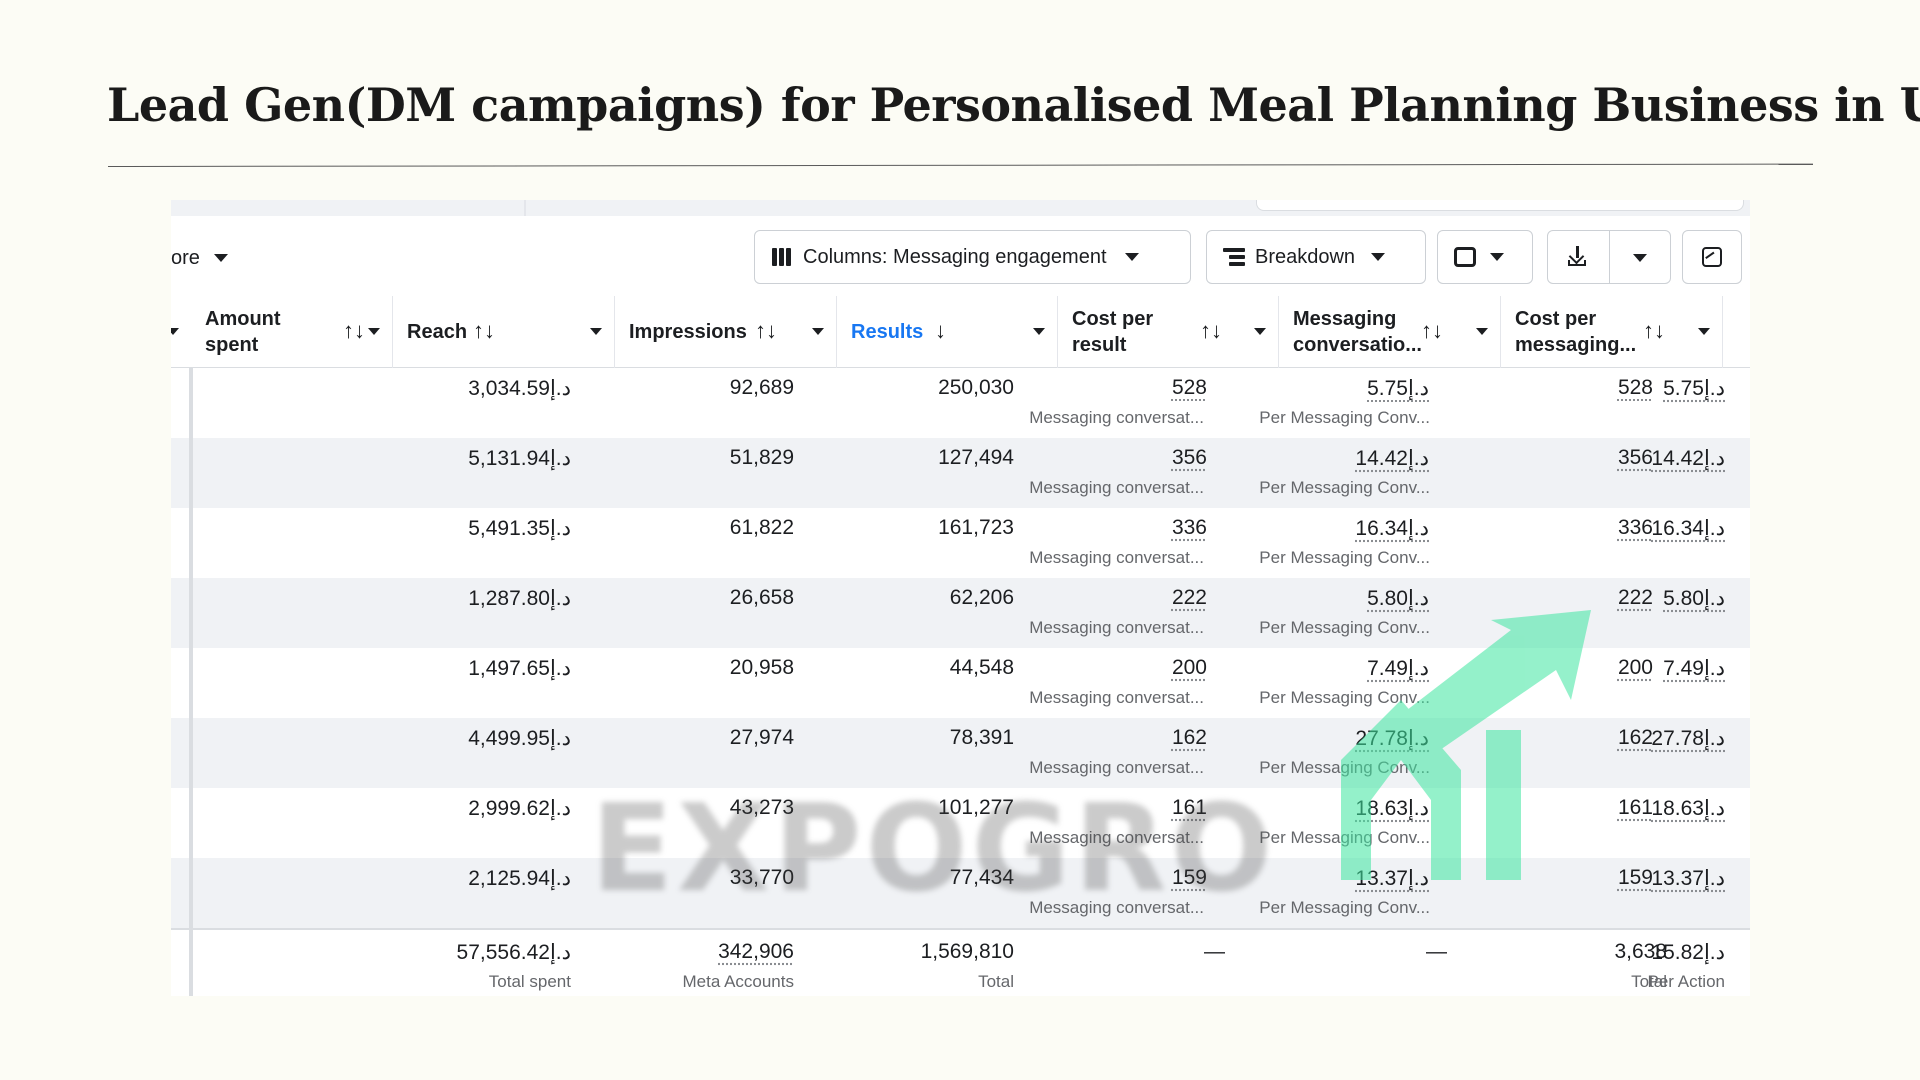  Describe the element at coordinates (1465, 257) in the screenshot. I see `reports-icon` at that location.